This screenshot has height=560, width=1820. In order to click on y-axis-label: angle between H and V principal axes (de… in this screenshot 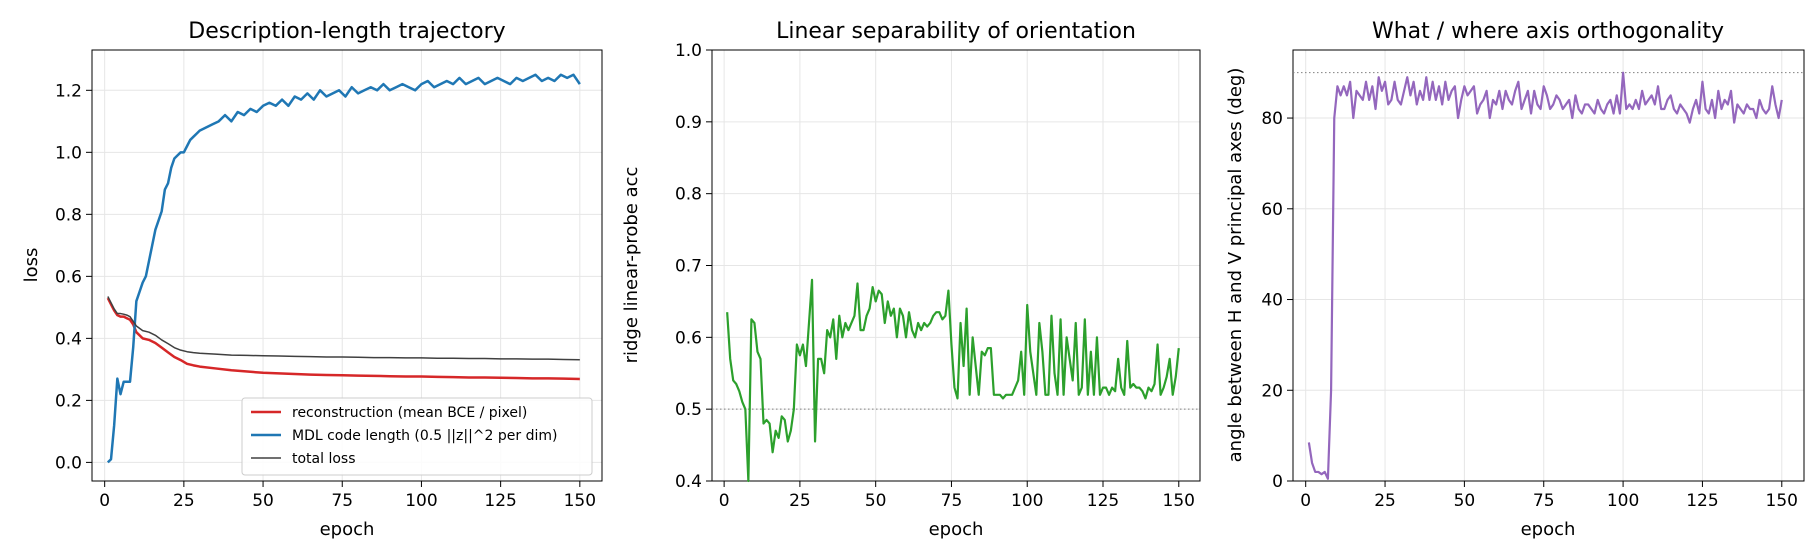, I will do `click(1235, 265)`.